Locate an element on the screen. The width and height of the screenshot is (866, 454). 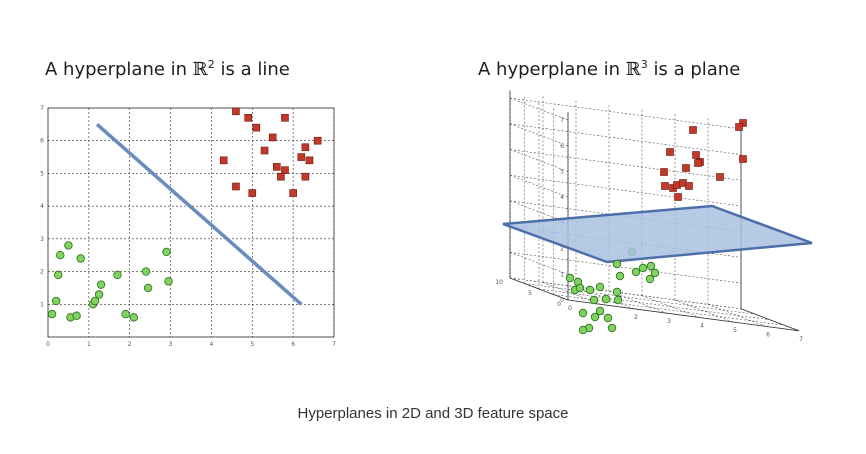
x-tick-label: 5 is located at coordinates (735, 330).